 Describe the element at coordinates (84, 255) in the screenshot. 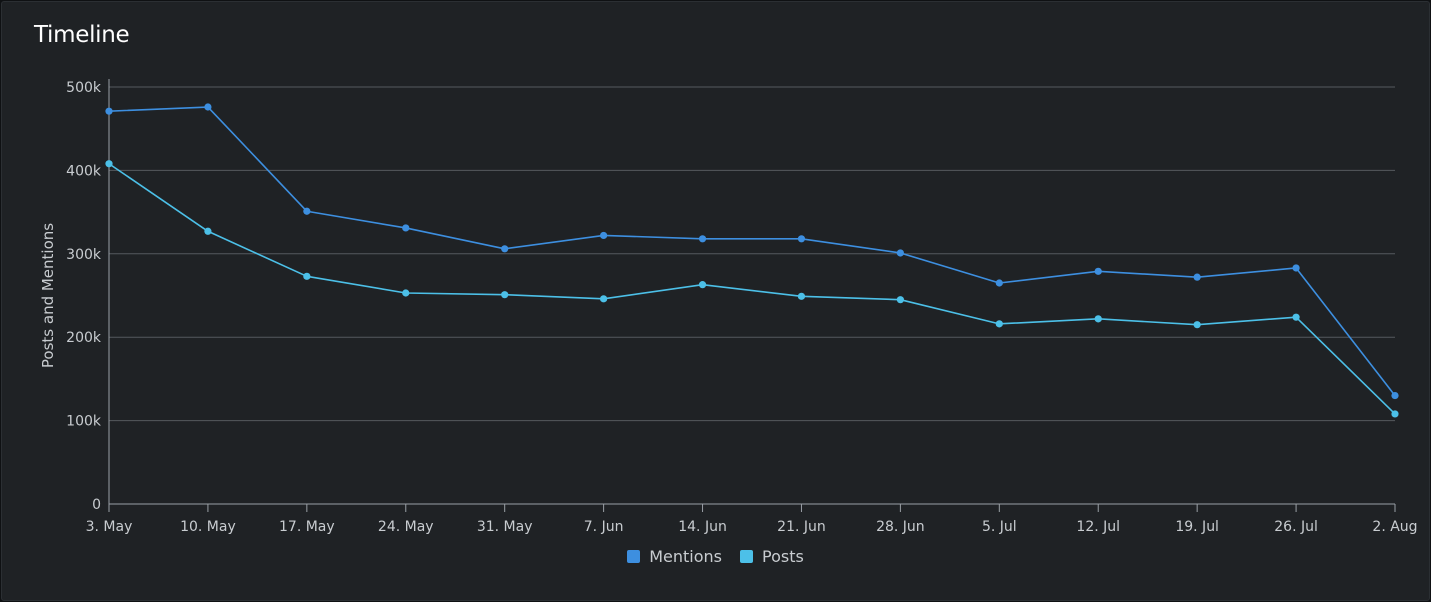

I see `y-tick-label: 300k` at that location.